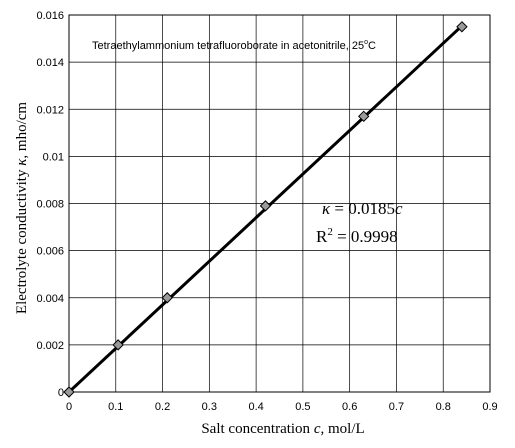  I want to click on y-tick-label: 0.004, so click(50, 299).